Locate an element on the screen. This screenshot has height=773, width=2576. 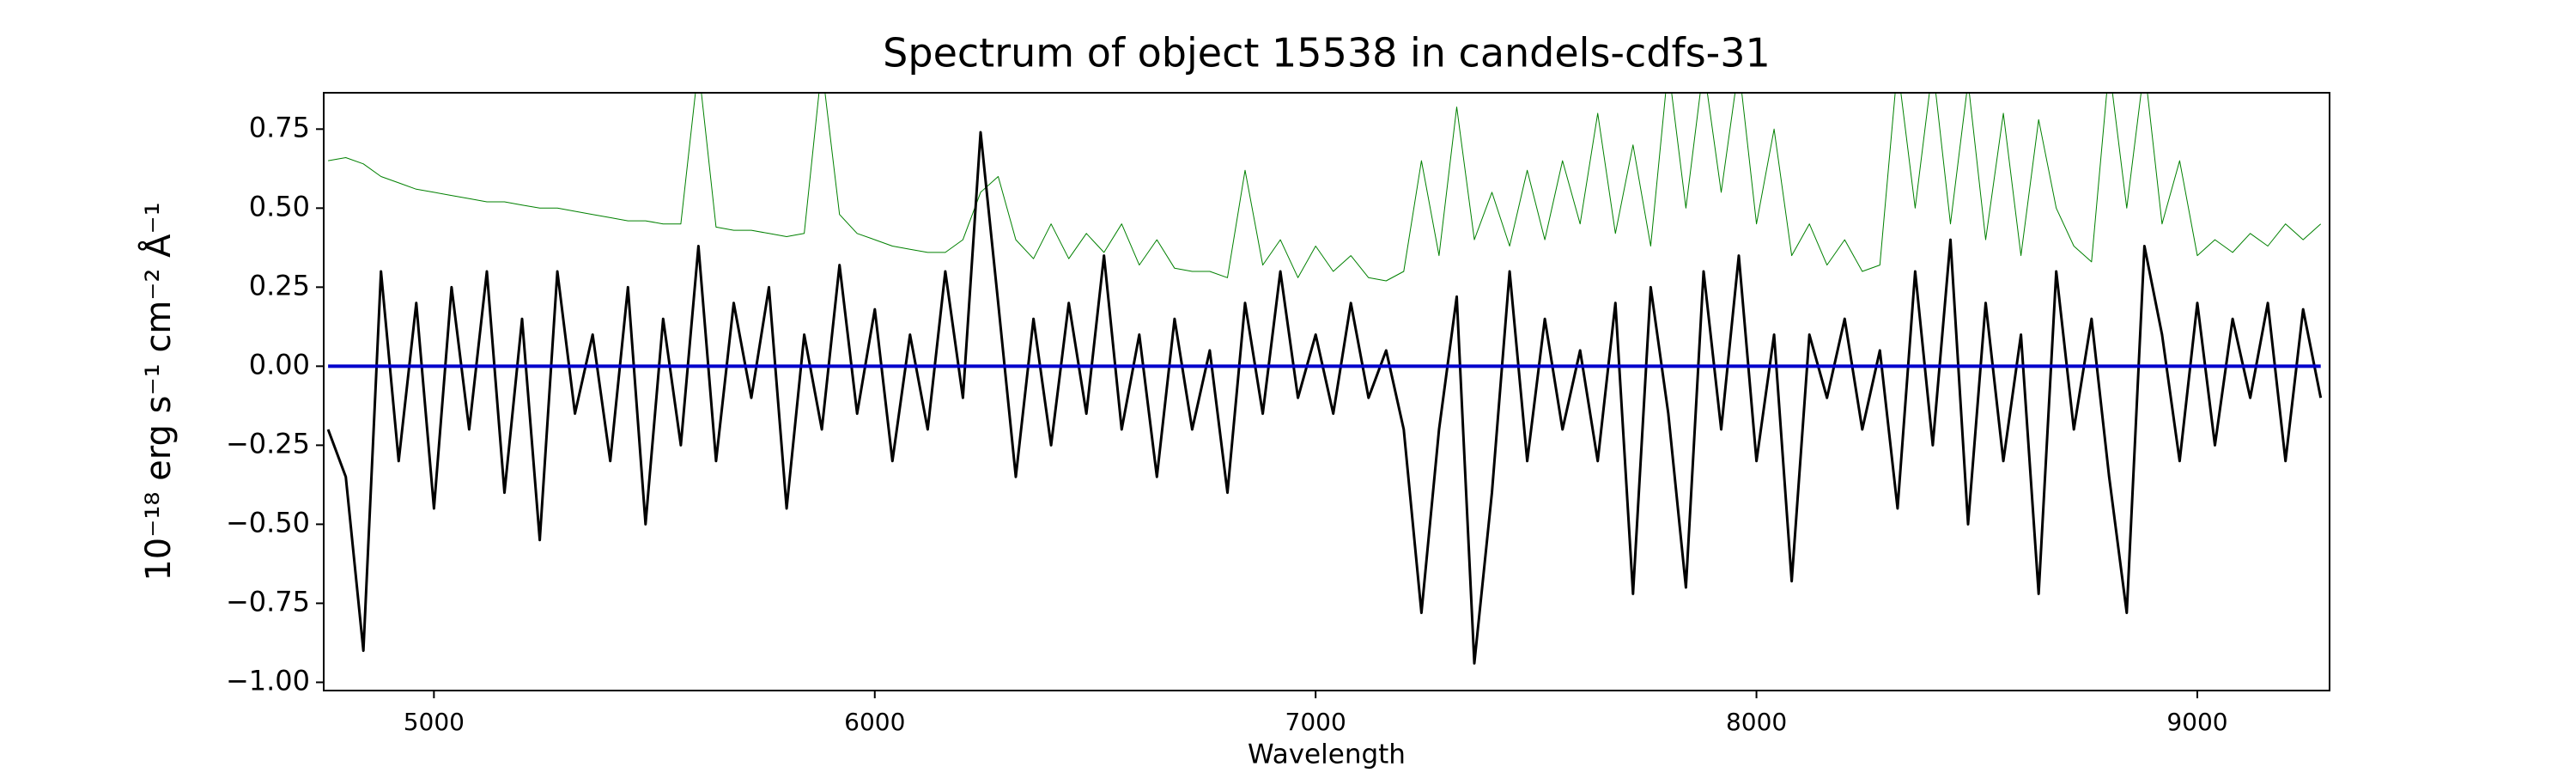
y-axis-label: 10⁻¹⁸ erg s⁻¹ cm⁻² Å⁻¹ is located at coordinates (158, 391).